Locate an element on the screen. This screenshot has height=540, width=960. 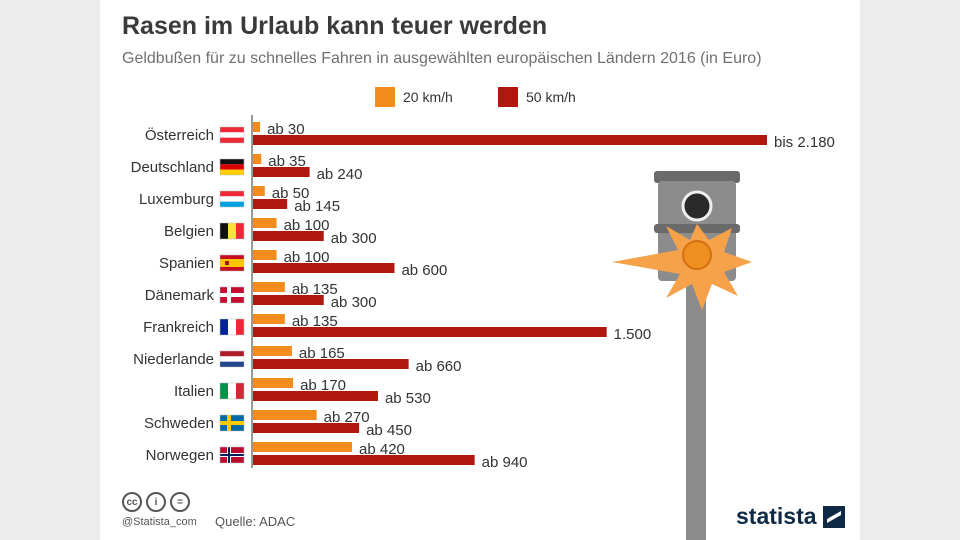
data-label-50kmh: ab 660 is located at coordinates (439, 366).